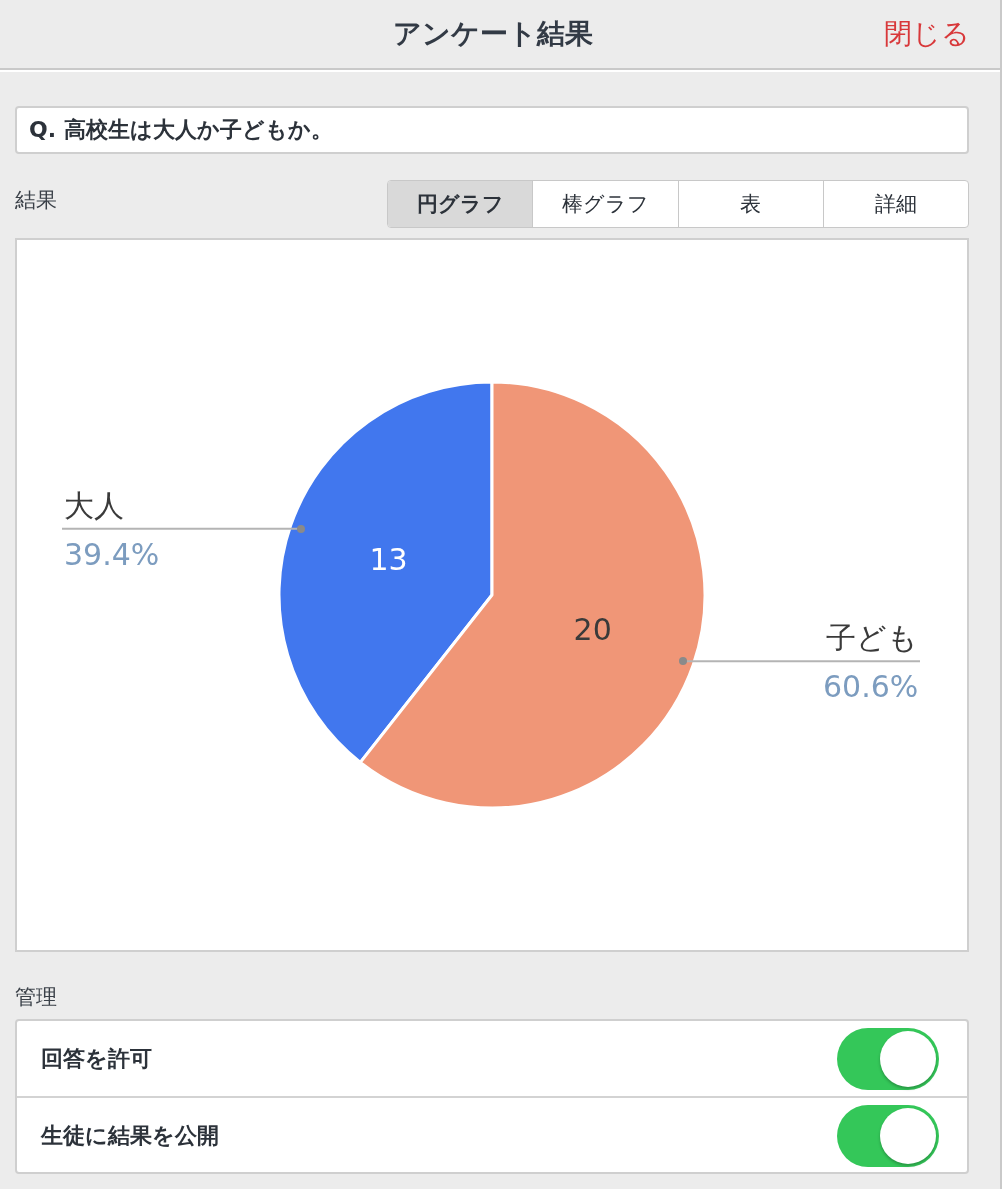 This screenshot has height=1189, width=1007. I want to click on data-label: 13, so click(388, 559).